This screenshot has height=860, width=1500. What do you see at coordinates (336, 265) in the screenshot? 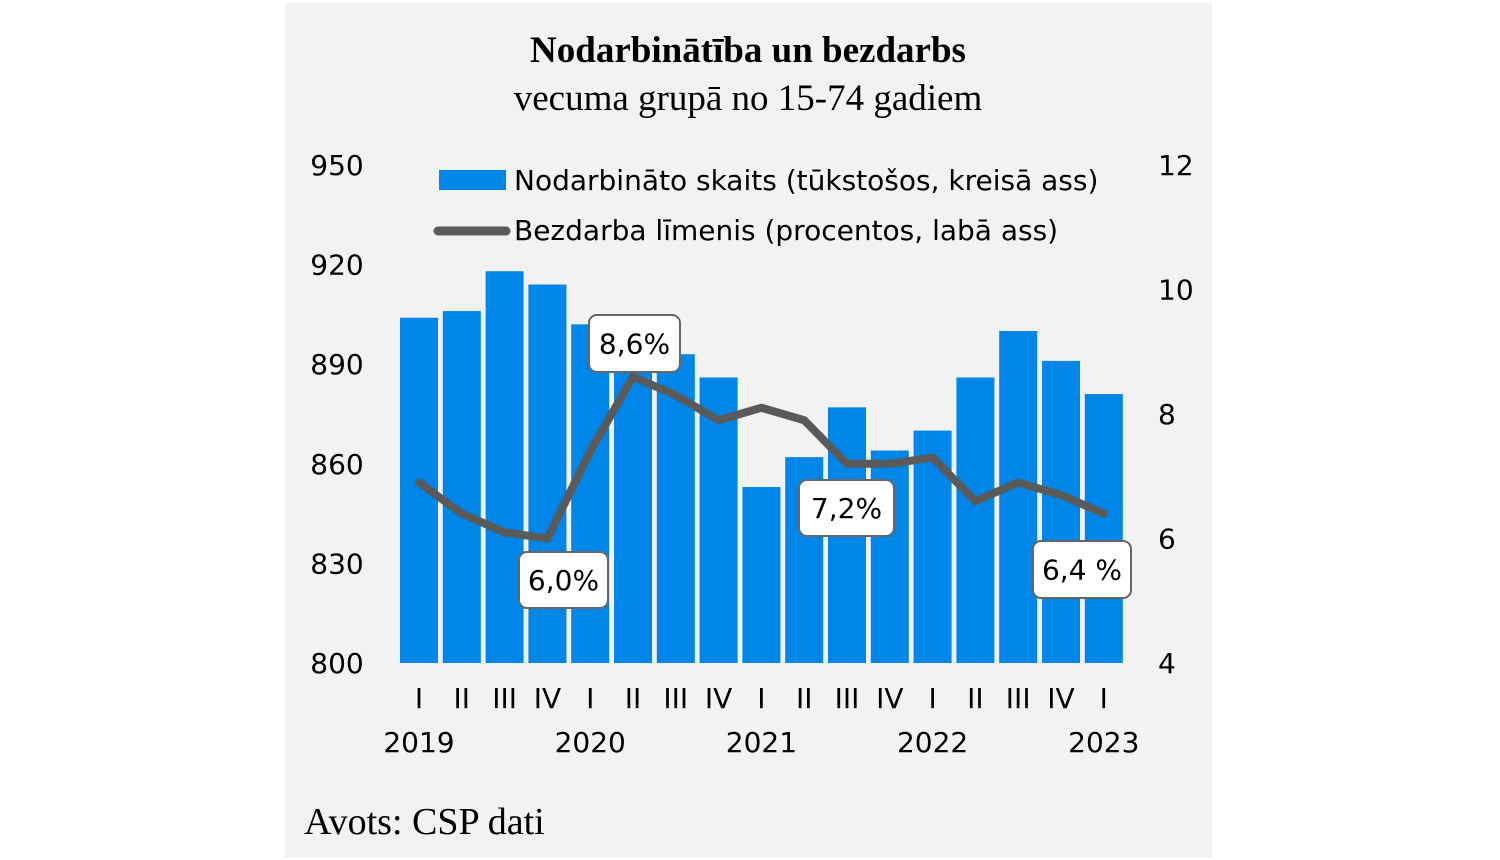
I see `left-tick-label: 920` at bounding box center [336, 265].